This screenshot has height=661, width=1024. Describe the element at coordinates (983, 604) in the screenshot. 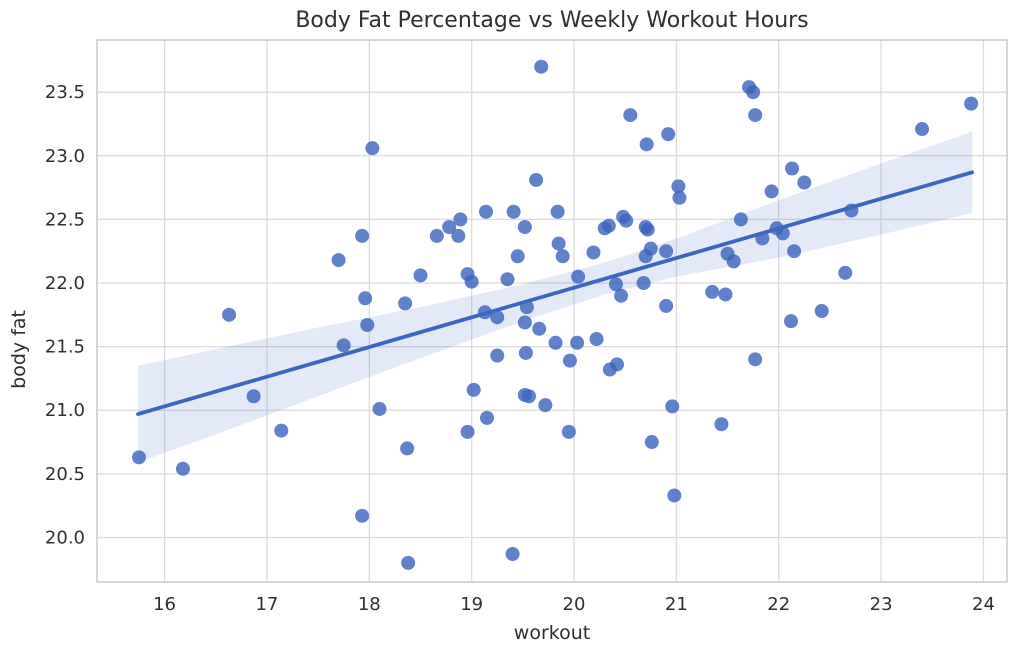

I see `x-tick-label: 24` at that location.